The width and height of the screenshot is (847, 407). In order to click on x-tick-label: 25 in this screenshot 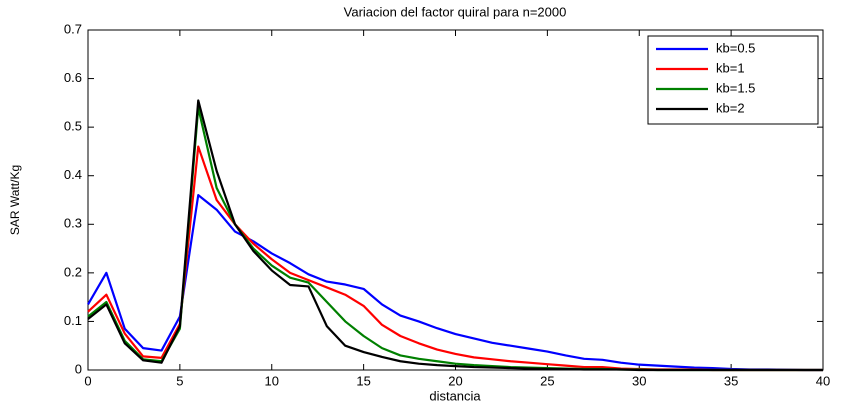, I will do `click(547, 380)`.